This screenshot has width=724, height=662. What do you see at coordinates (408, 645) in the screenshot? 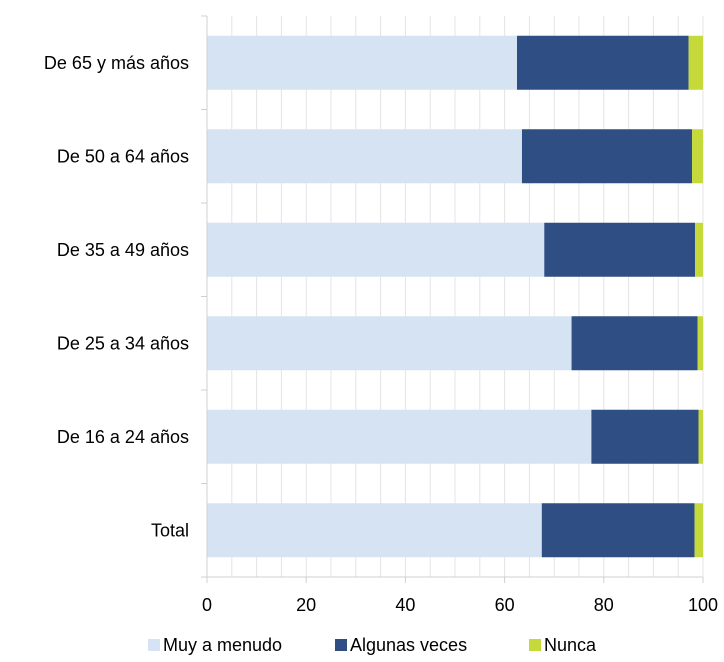
I see `legend-label: Algunas veces` at bounding box center [408, 645].